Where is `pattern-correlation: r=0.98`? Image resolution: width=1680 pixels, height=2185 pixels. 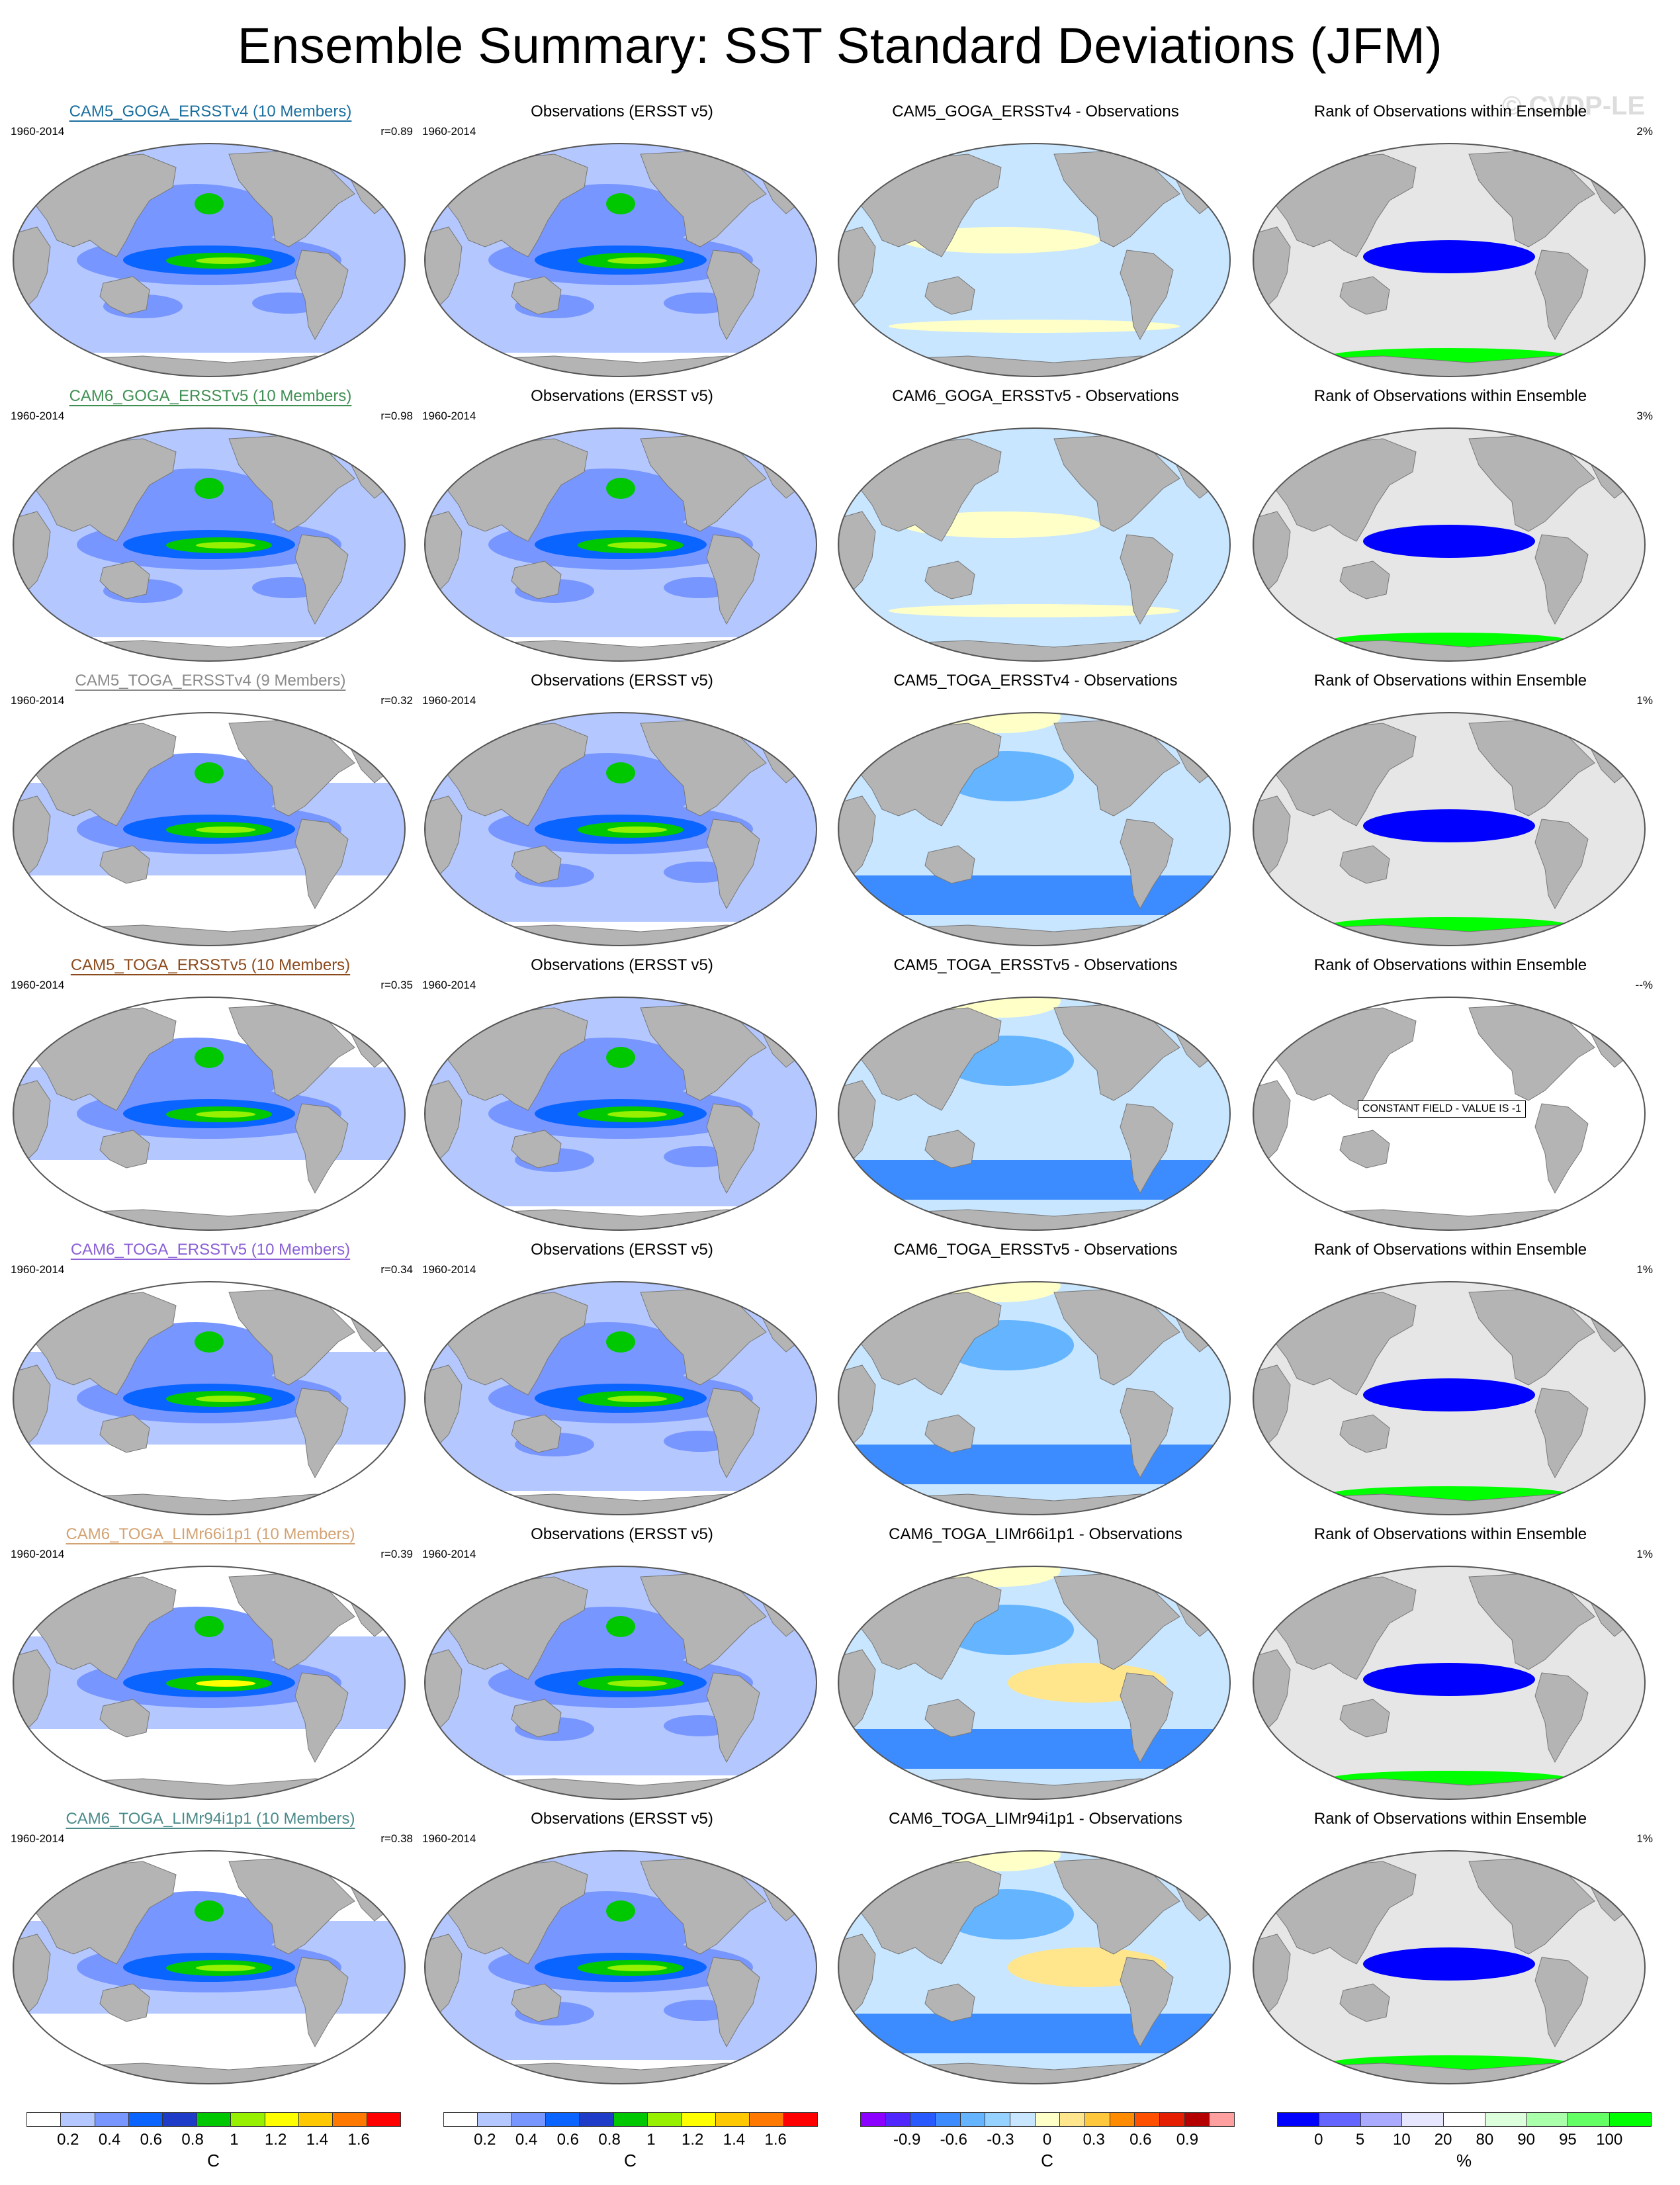
pattern-correlation: r=0.98 is located at coordinates (396, 416).